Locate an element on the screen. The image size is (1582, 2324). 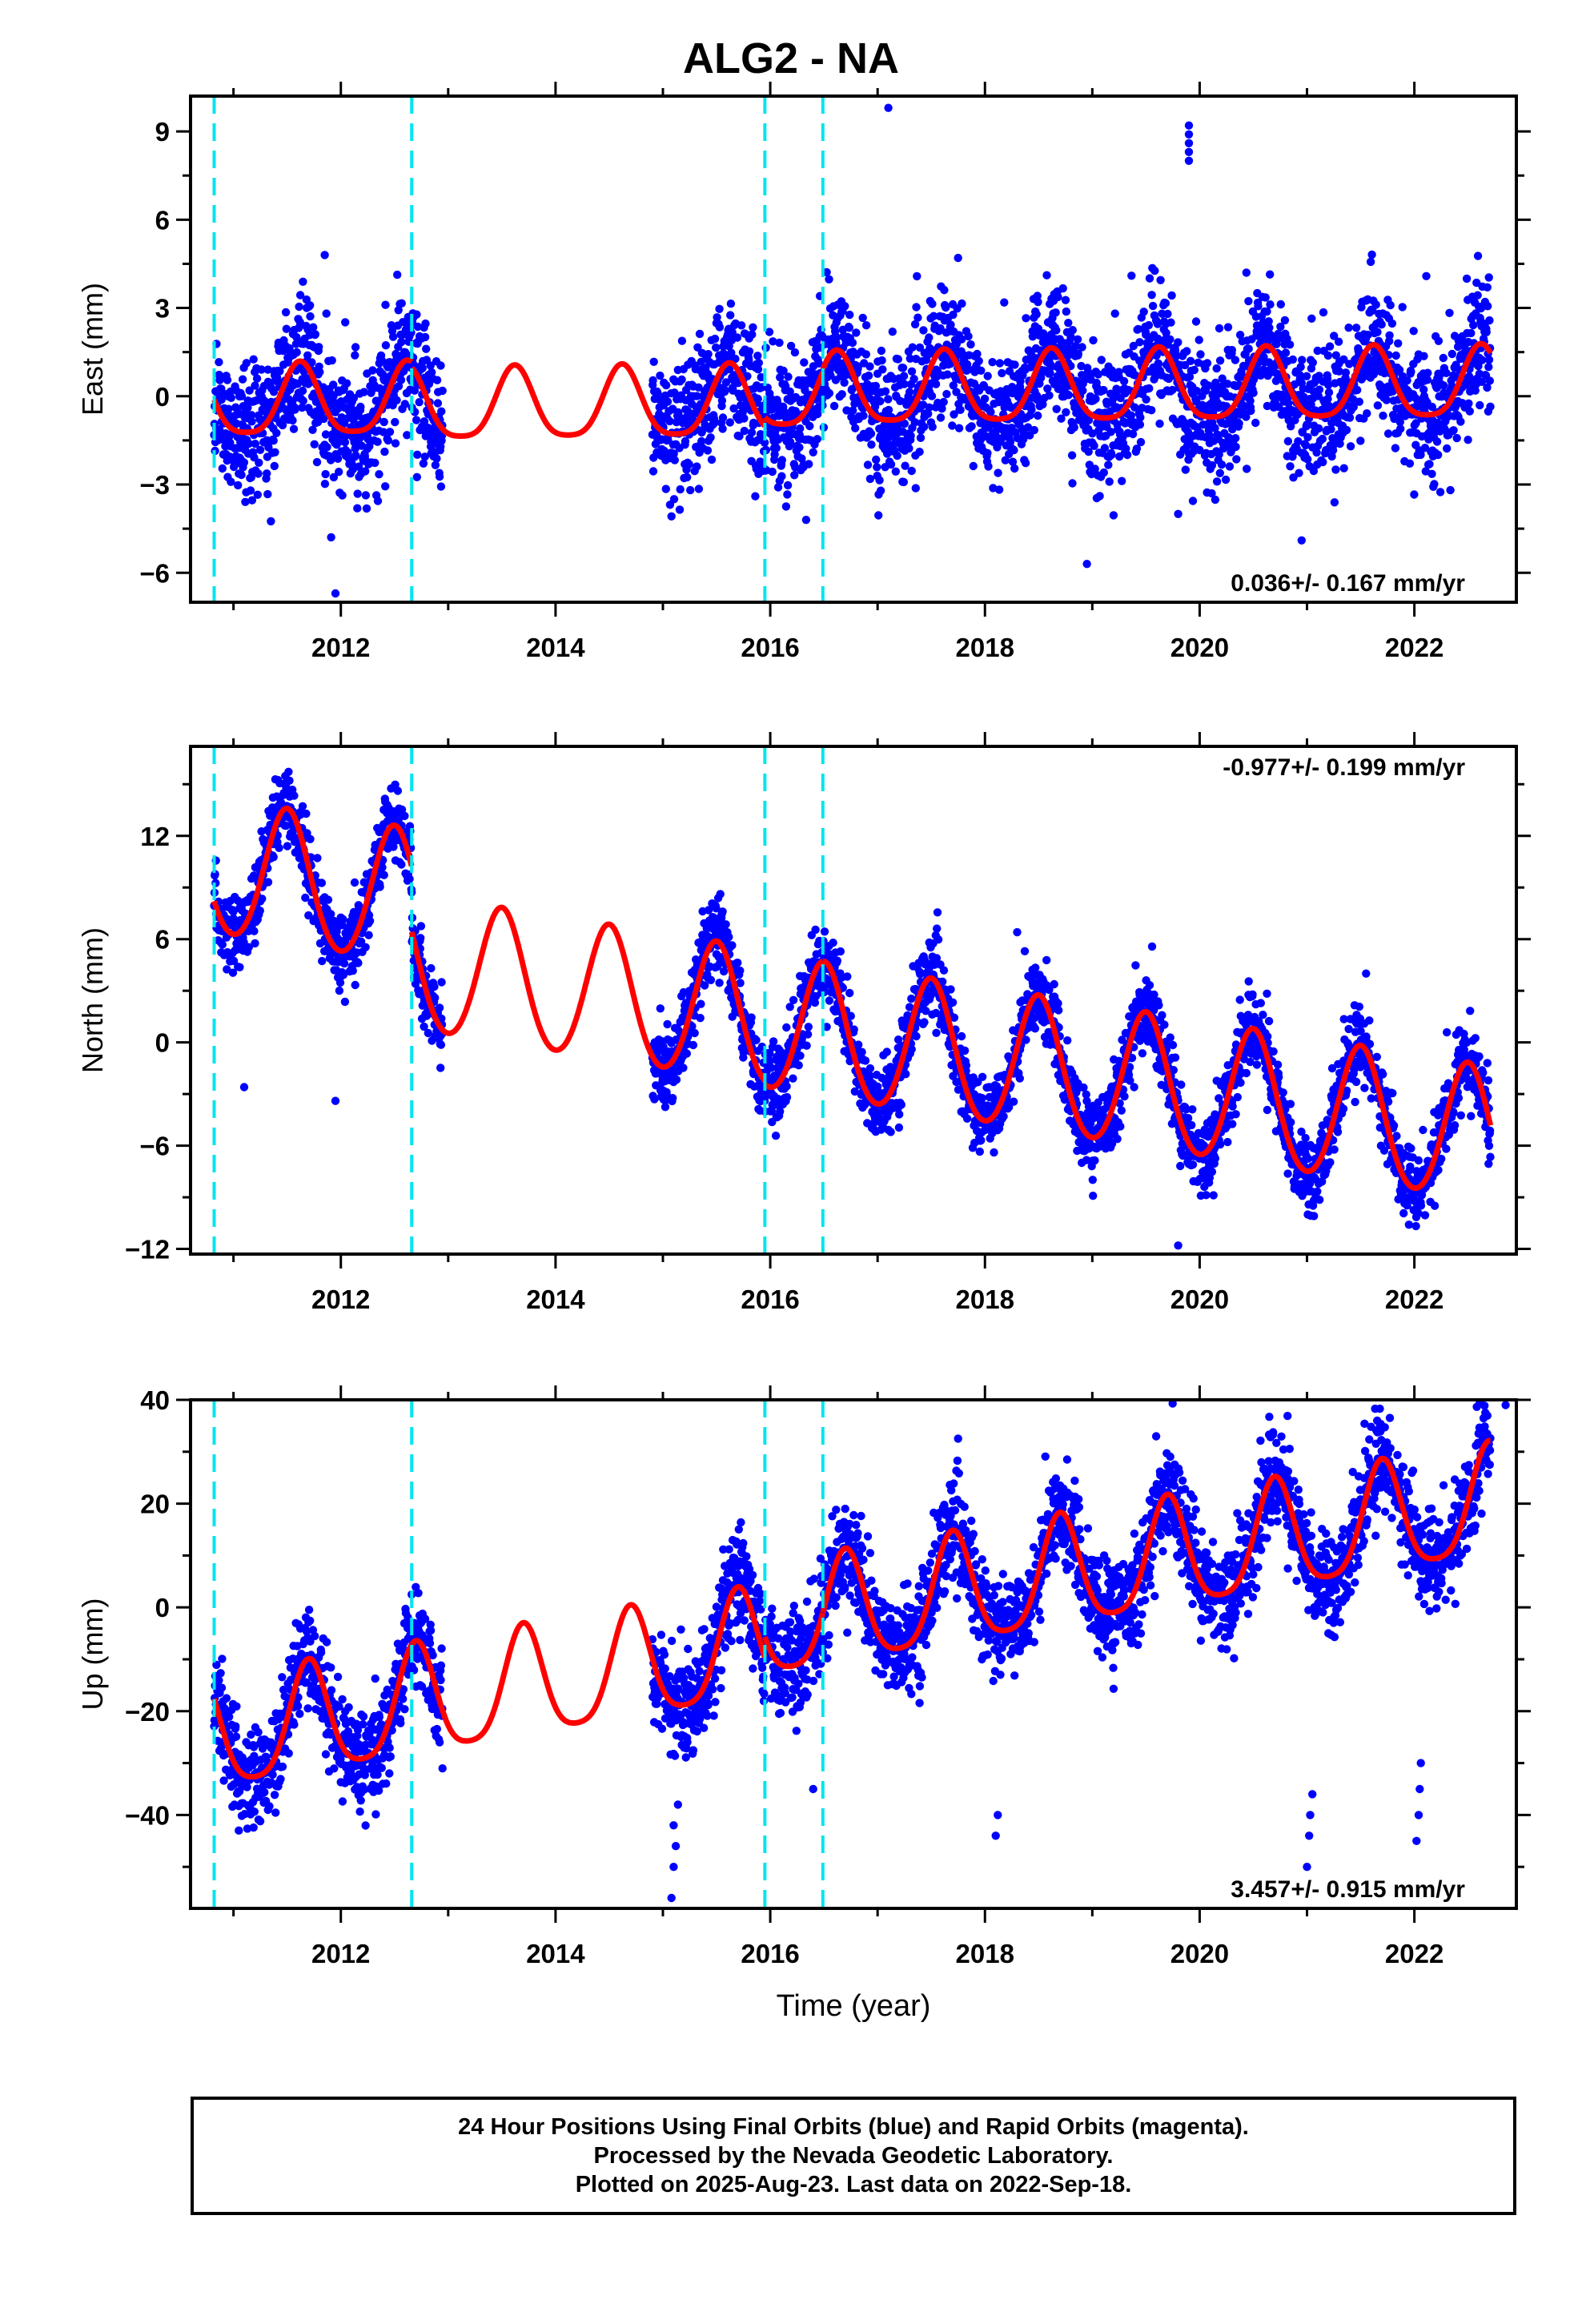
model-curve-segment is located at coordinates (1156, 381).